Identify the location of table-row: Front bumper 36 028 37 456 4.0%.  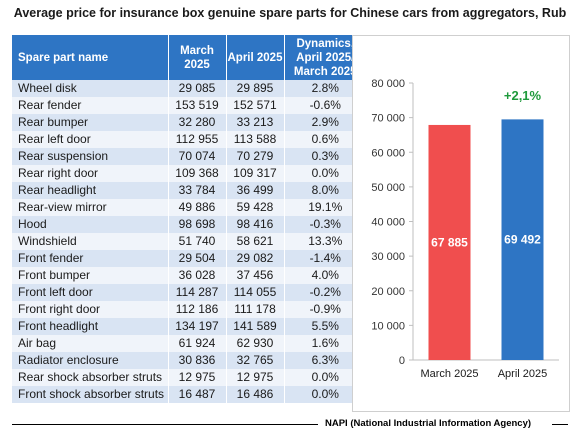
(189, 275).